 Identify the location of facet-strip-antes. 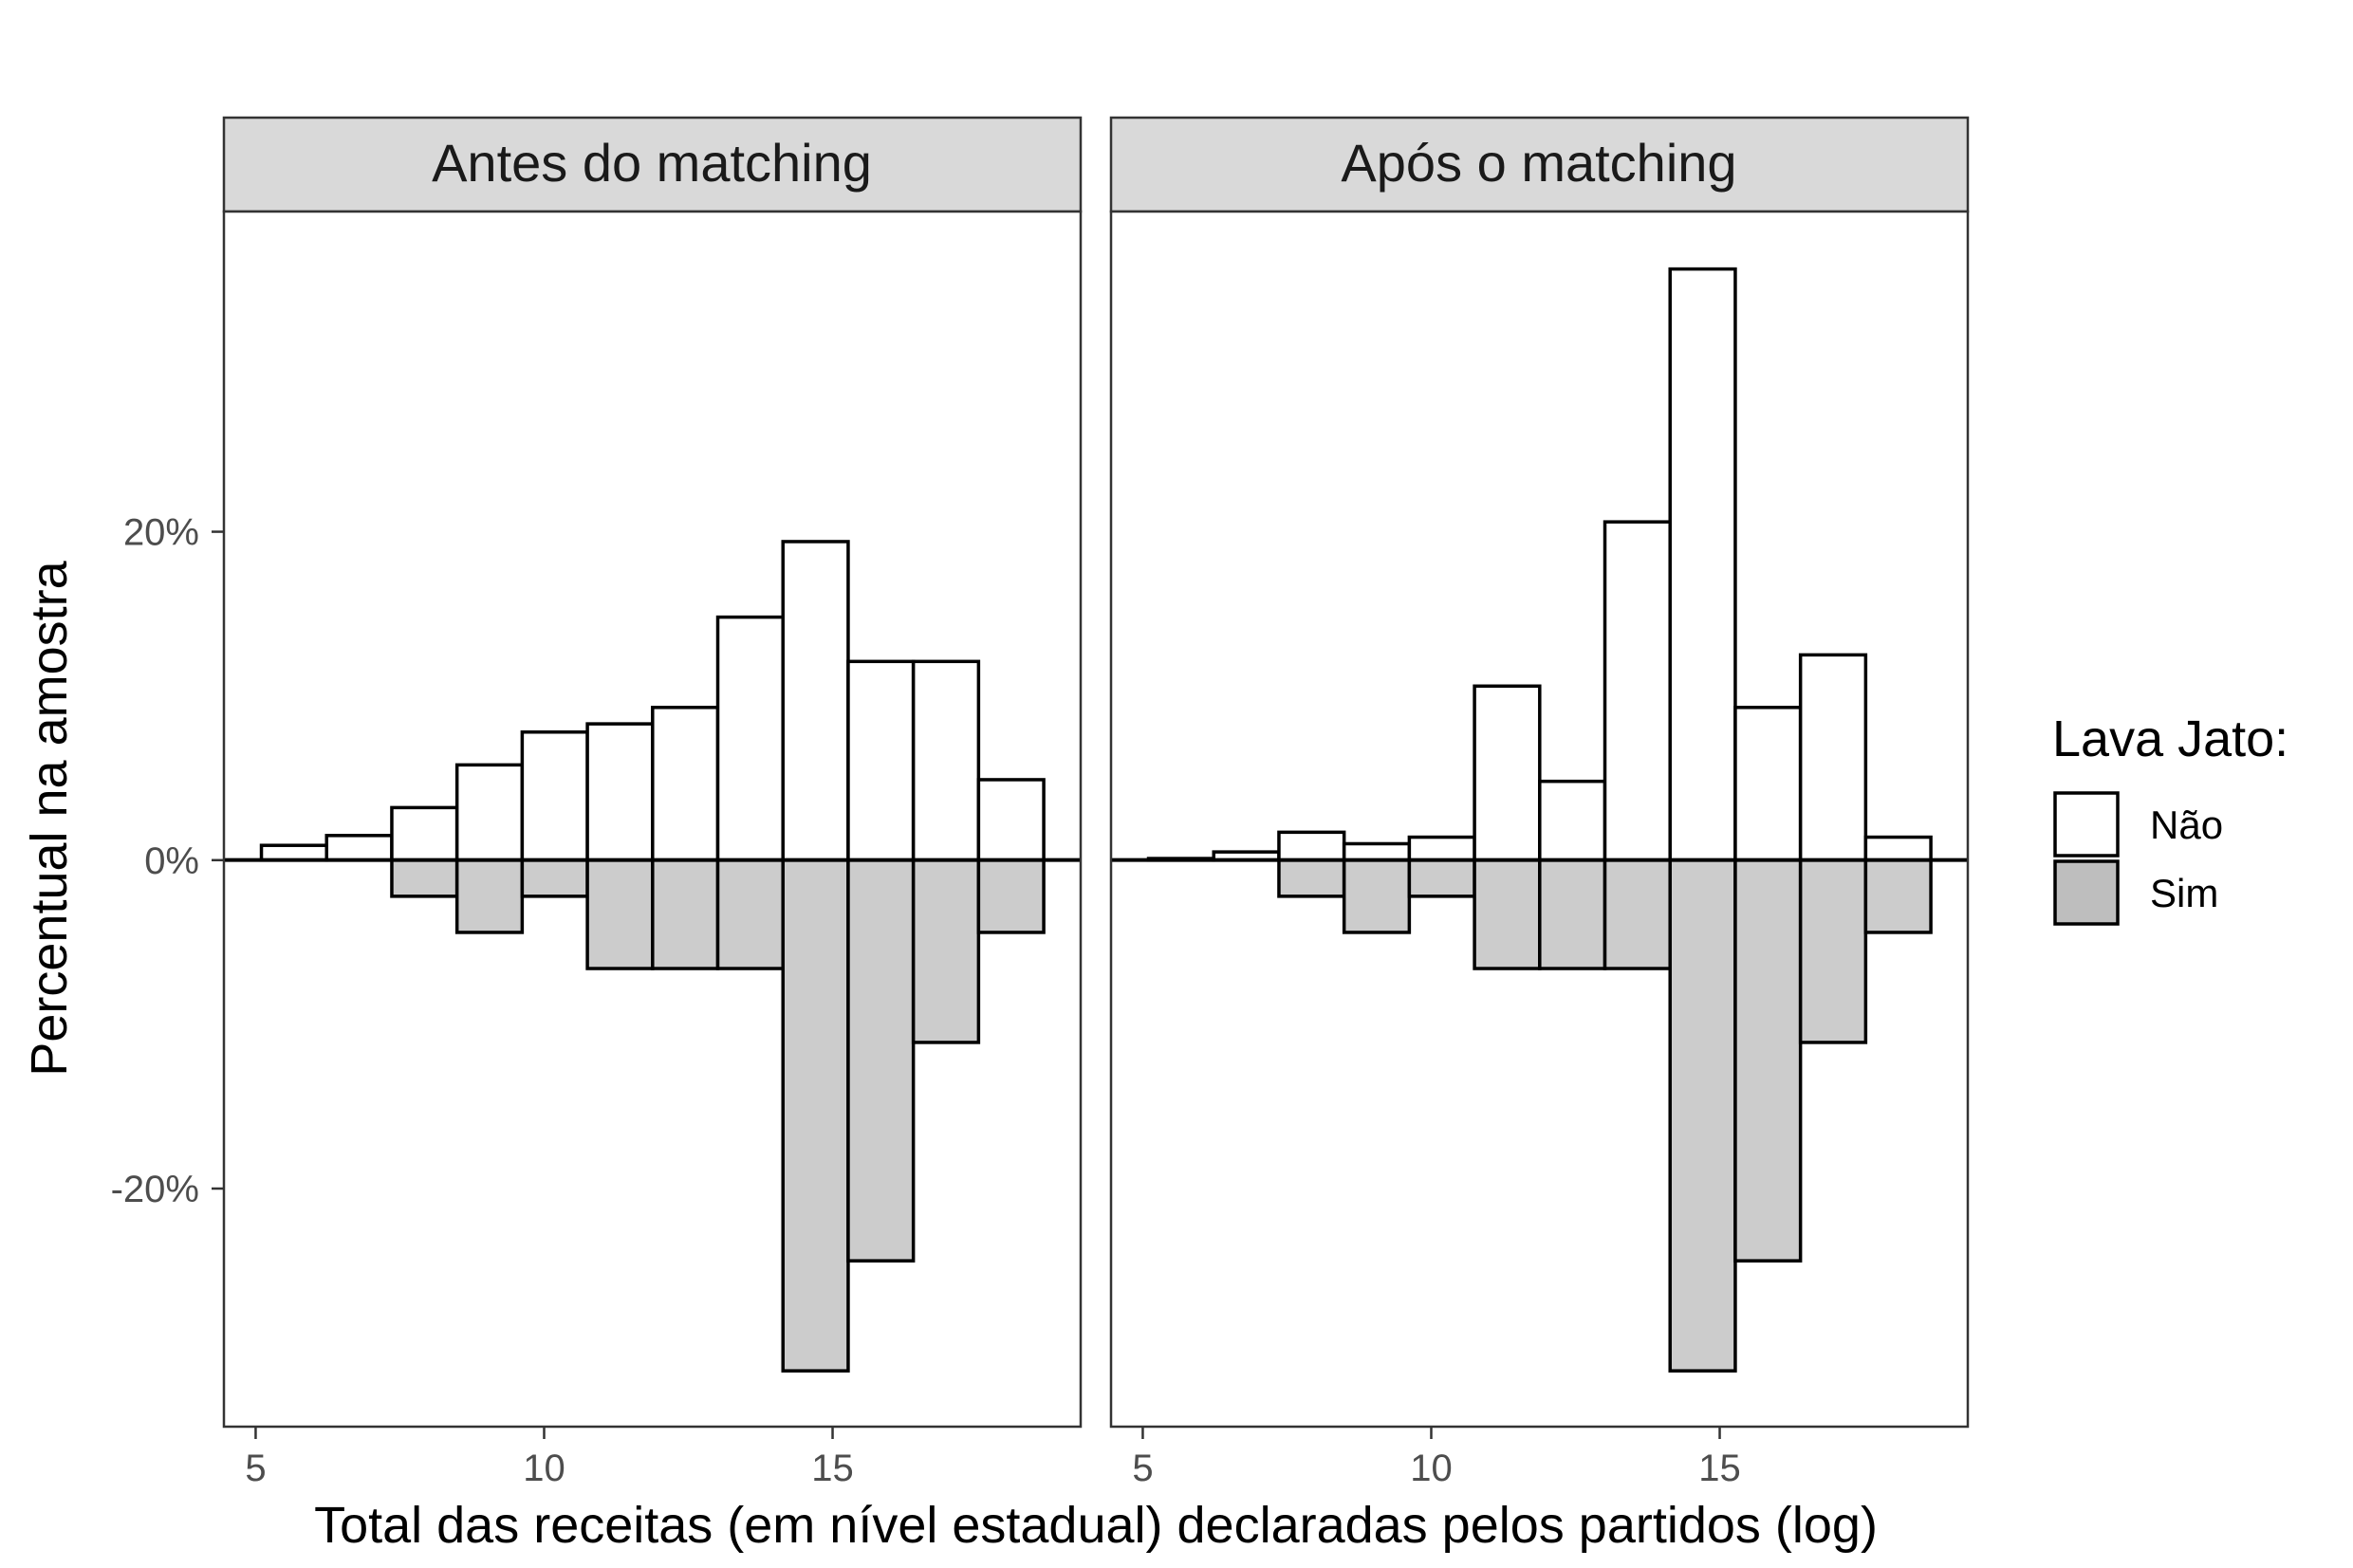
(652, 164).